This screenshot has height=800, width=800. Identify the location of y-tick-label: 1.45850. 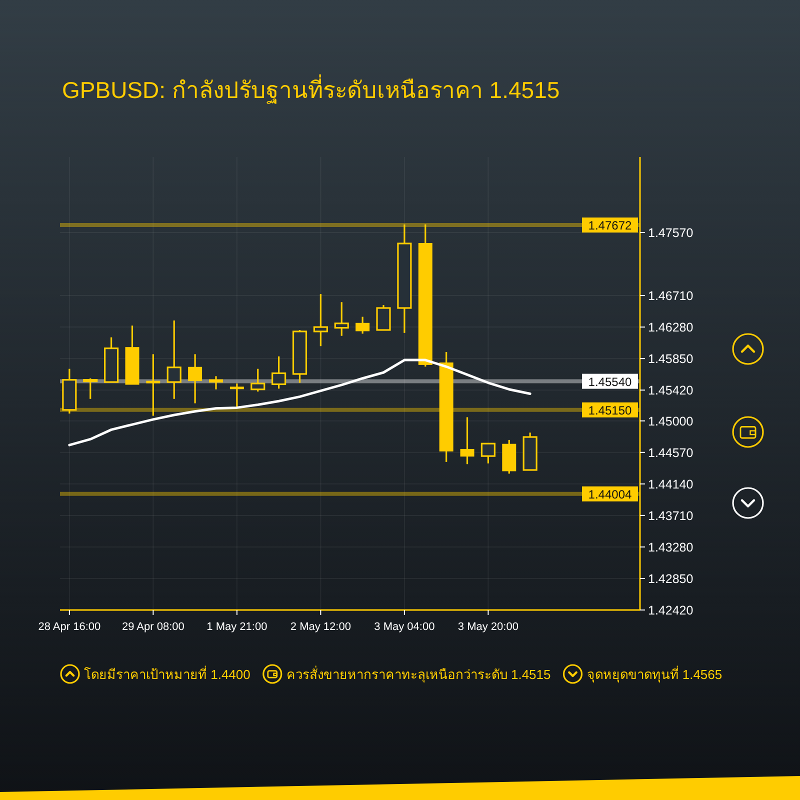
(671, 359).